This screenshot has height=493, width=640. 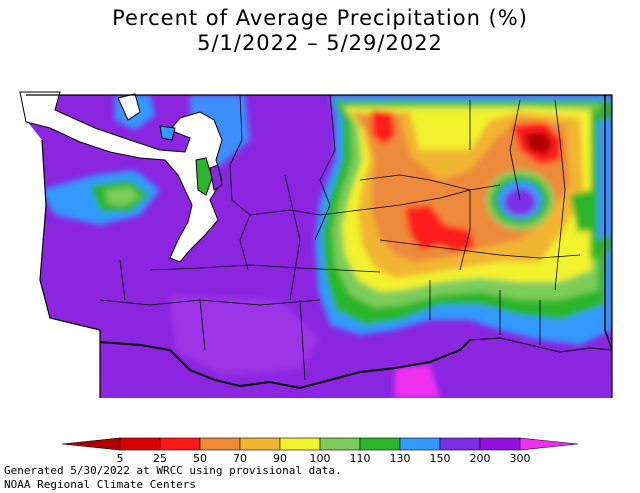 I want to click on legend-label: 90, so click(x=280, y=458).